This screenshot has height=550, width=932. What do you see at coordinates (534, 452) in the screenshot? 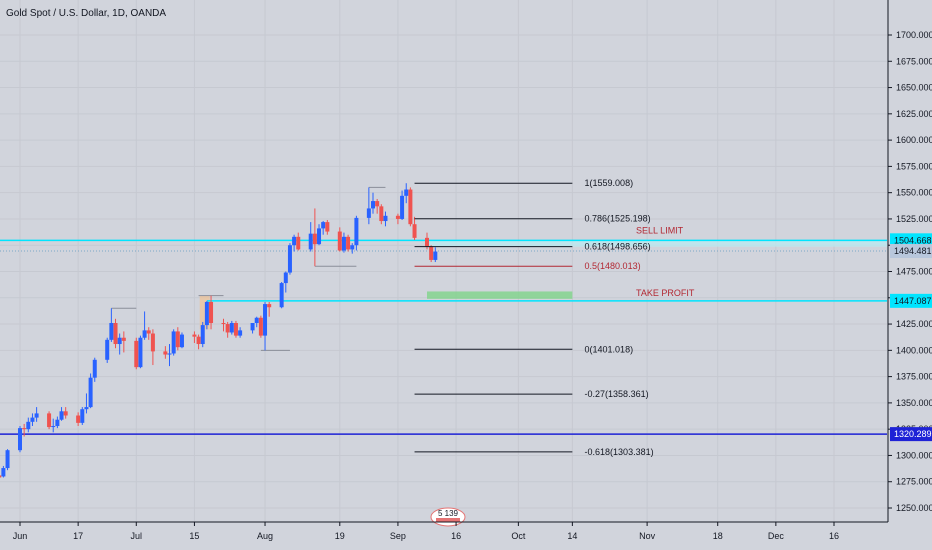
I see `fib-level: -0.618(1303.381)` at bounding box center [534, 452].